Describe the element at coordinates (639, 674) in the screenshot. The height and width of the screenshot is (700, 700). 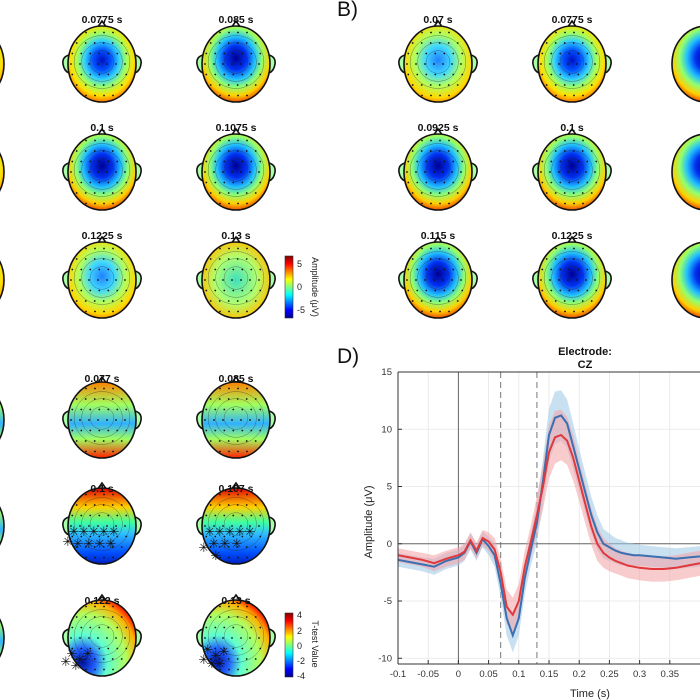
I see `x-tick-label: 0.3` at that location.